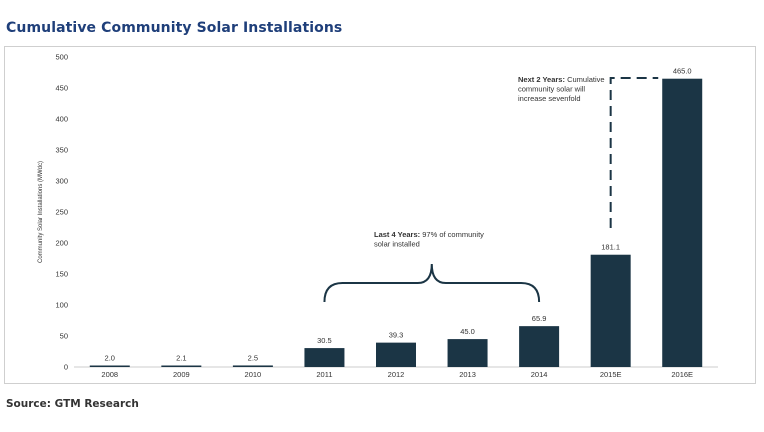  Describe the element at coordinates (61, 57) in the screenshot. I see `y-tick-label: 500` at that location.